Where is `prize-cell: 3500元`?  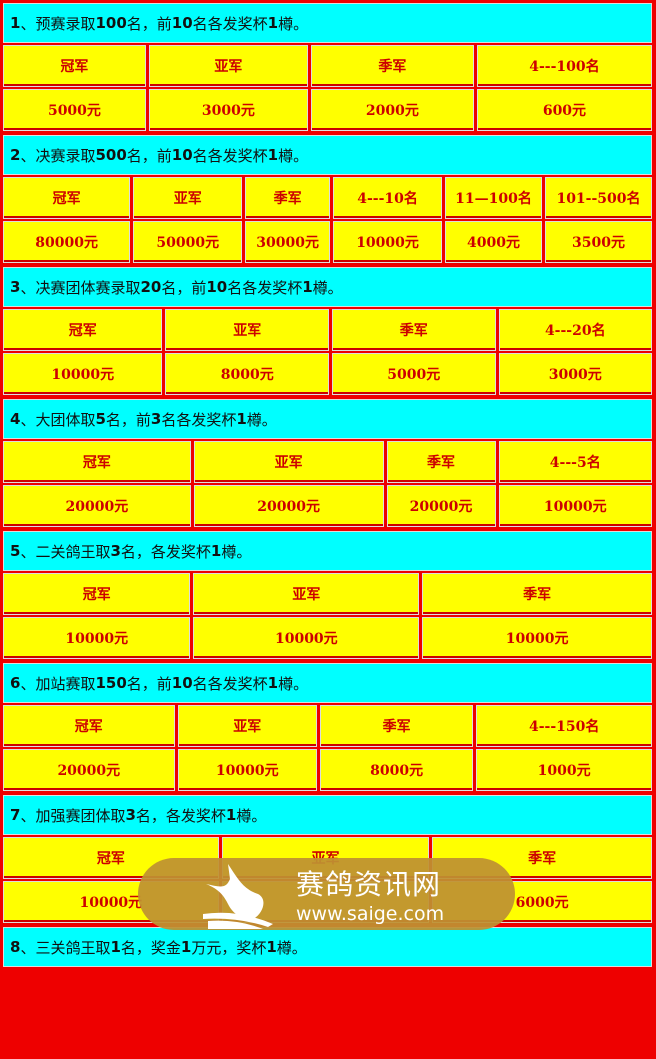
prize-cell: 3500元 is located at coordinates (598, 242).